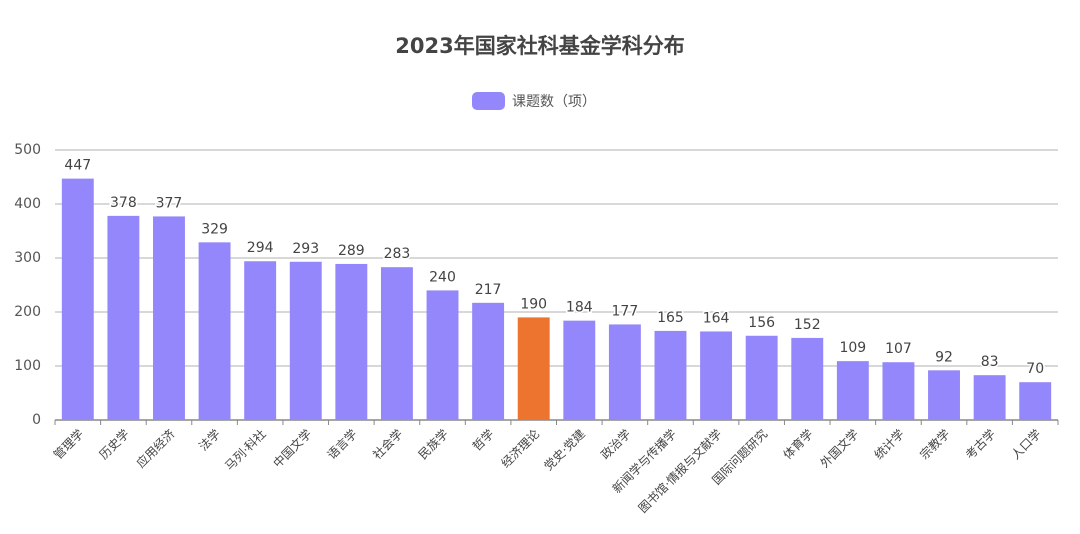  What do you see at coordinates (533, 304) in the screenshot?
I see `value-label: 190` at bounding box center [533, 304].